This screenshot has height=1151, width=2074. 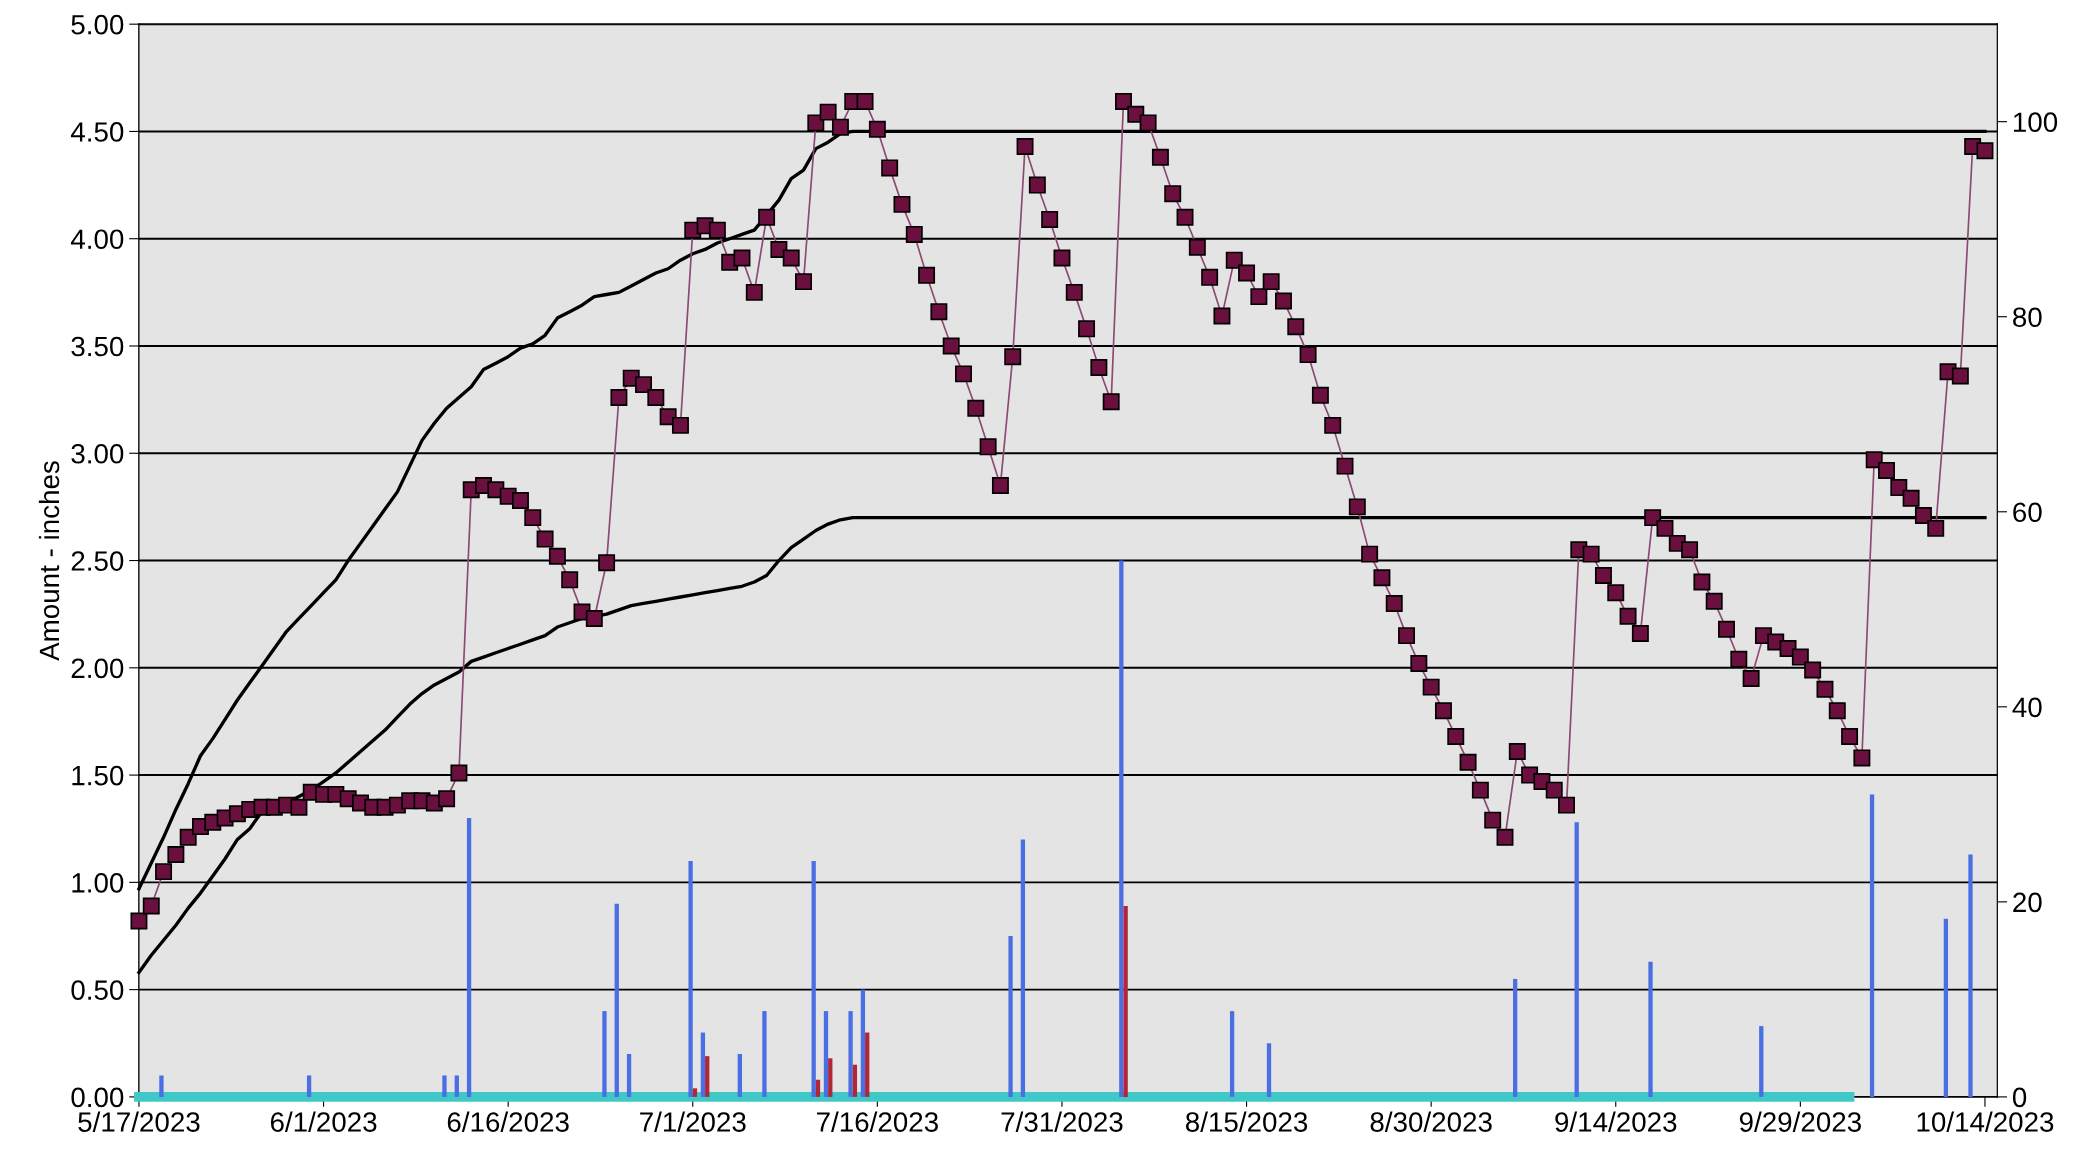 I want to click on x-tick-label: 7/1/2023, so click(x=693, y=1121).